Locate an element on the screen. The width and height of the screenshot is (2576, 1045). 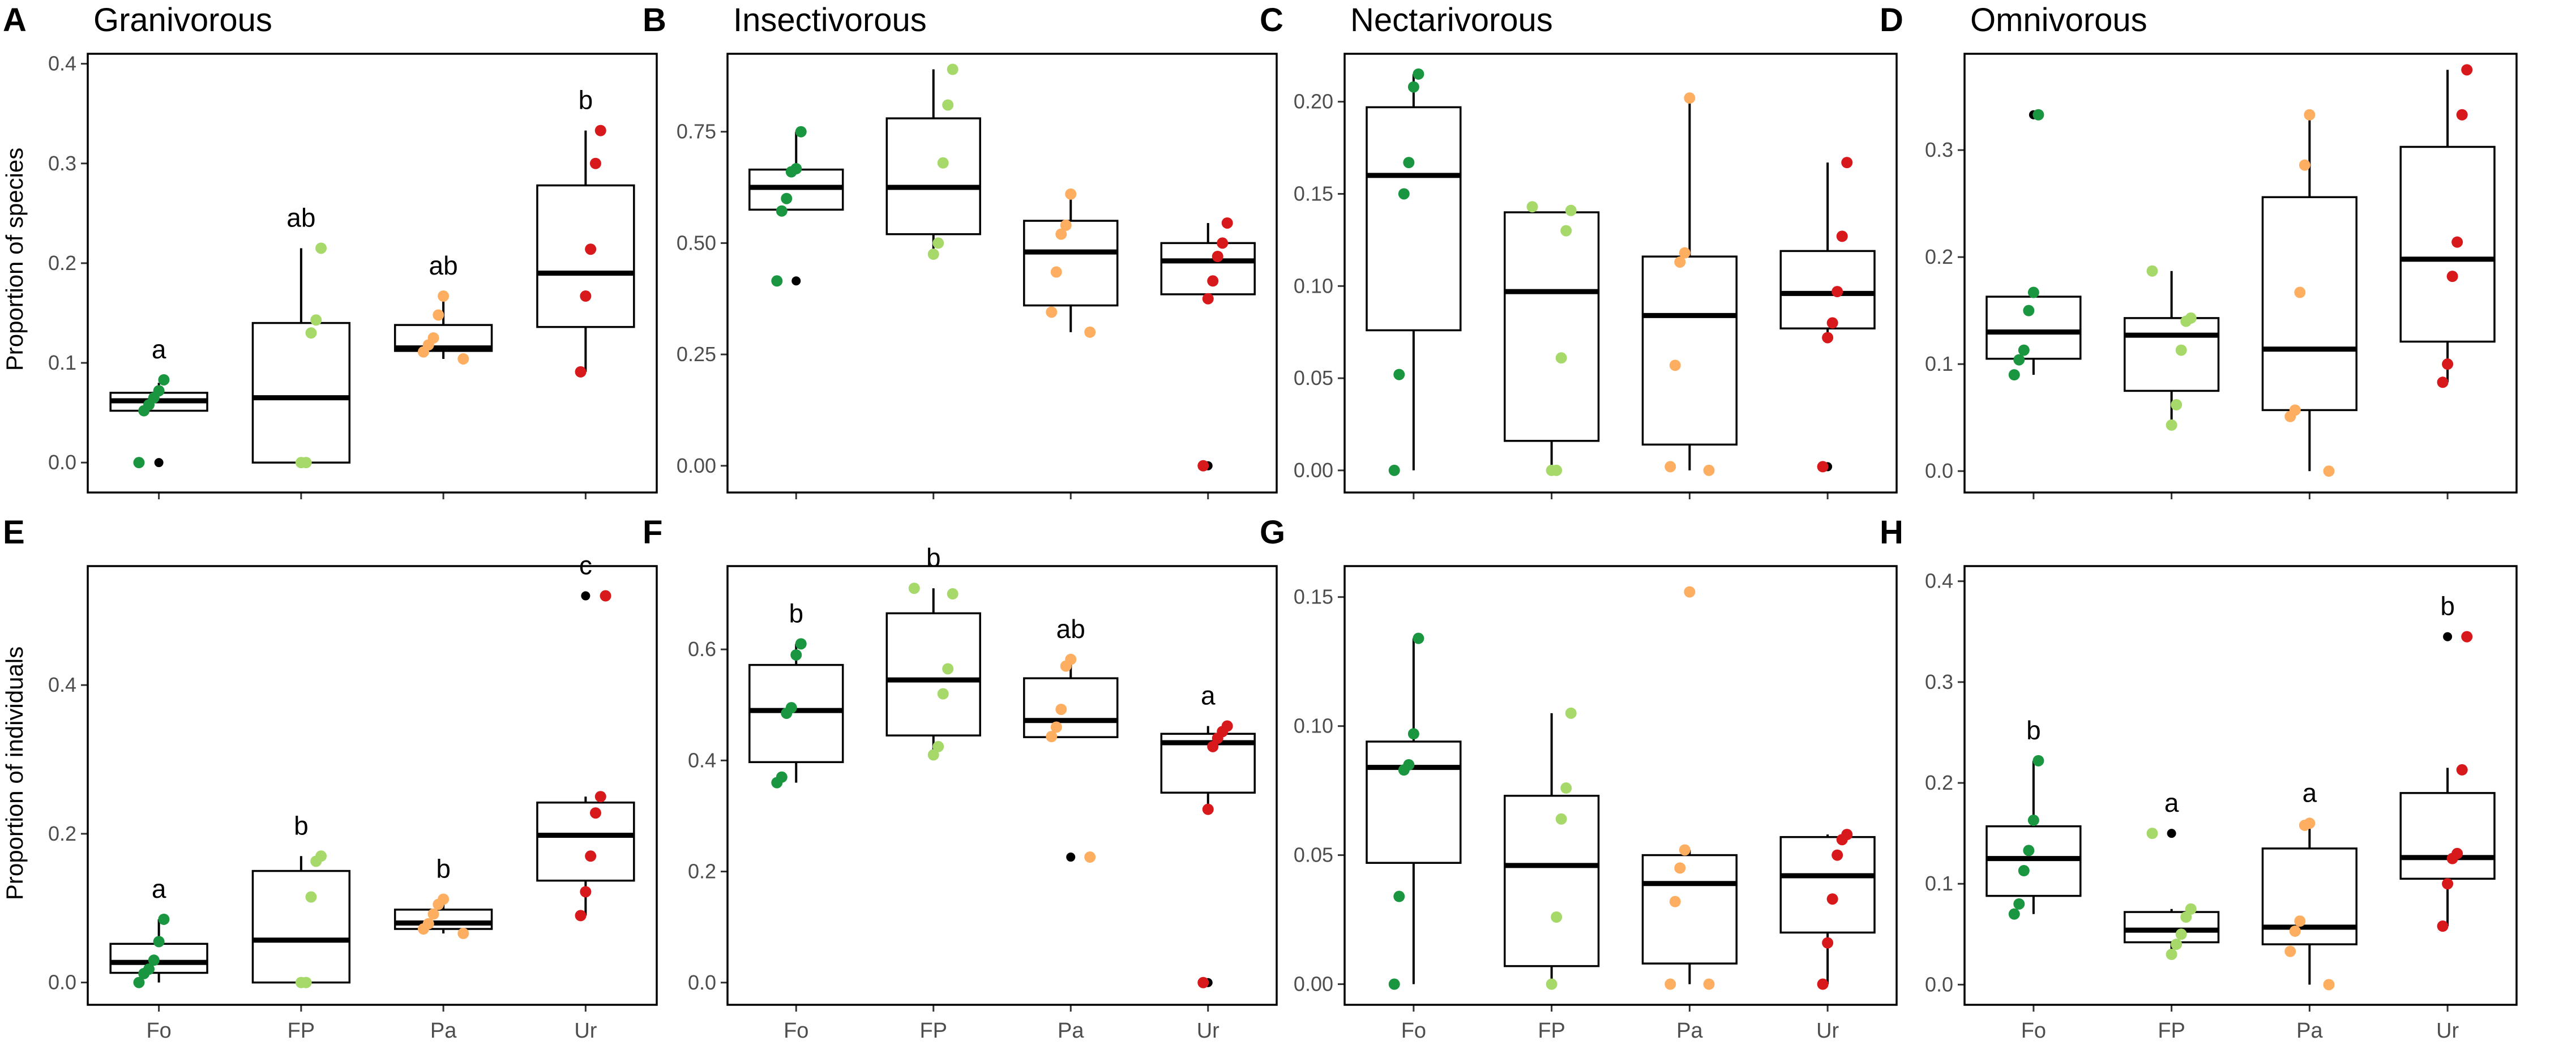
panel-b: B Insectivorous 0.00 0.25 0.50 0.75 is located at coordinates (960, 250).